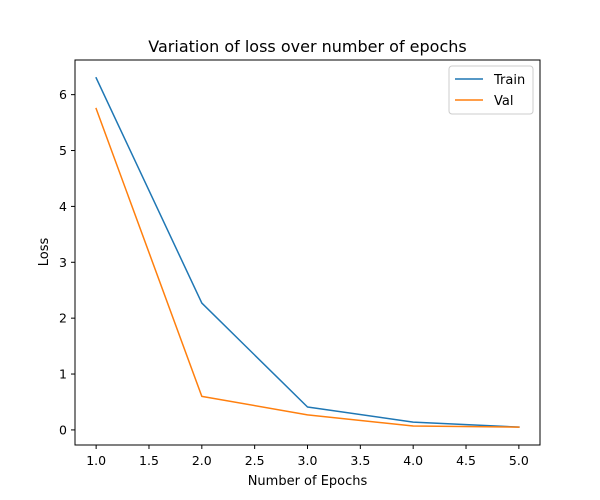 This screenshot has width=600, height=500. I want to click on y-tick-label: 6, so click(63, 94).